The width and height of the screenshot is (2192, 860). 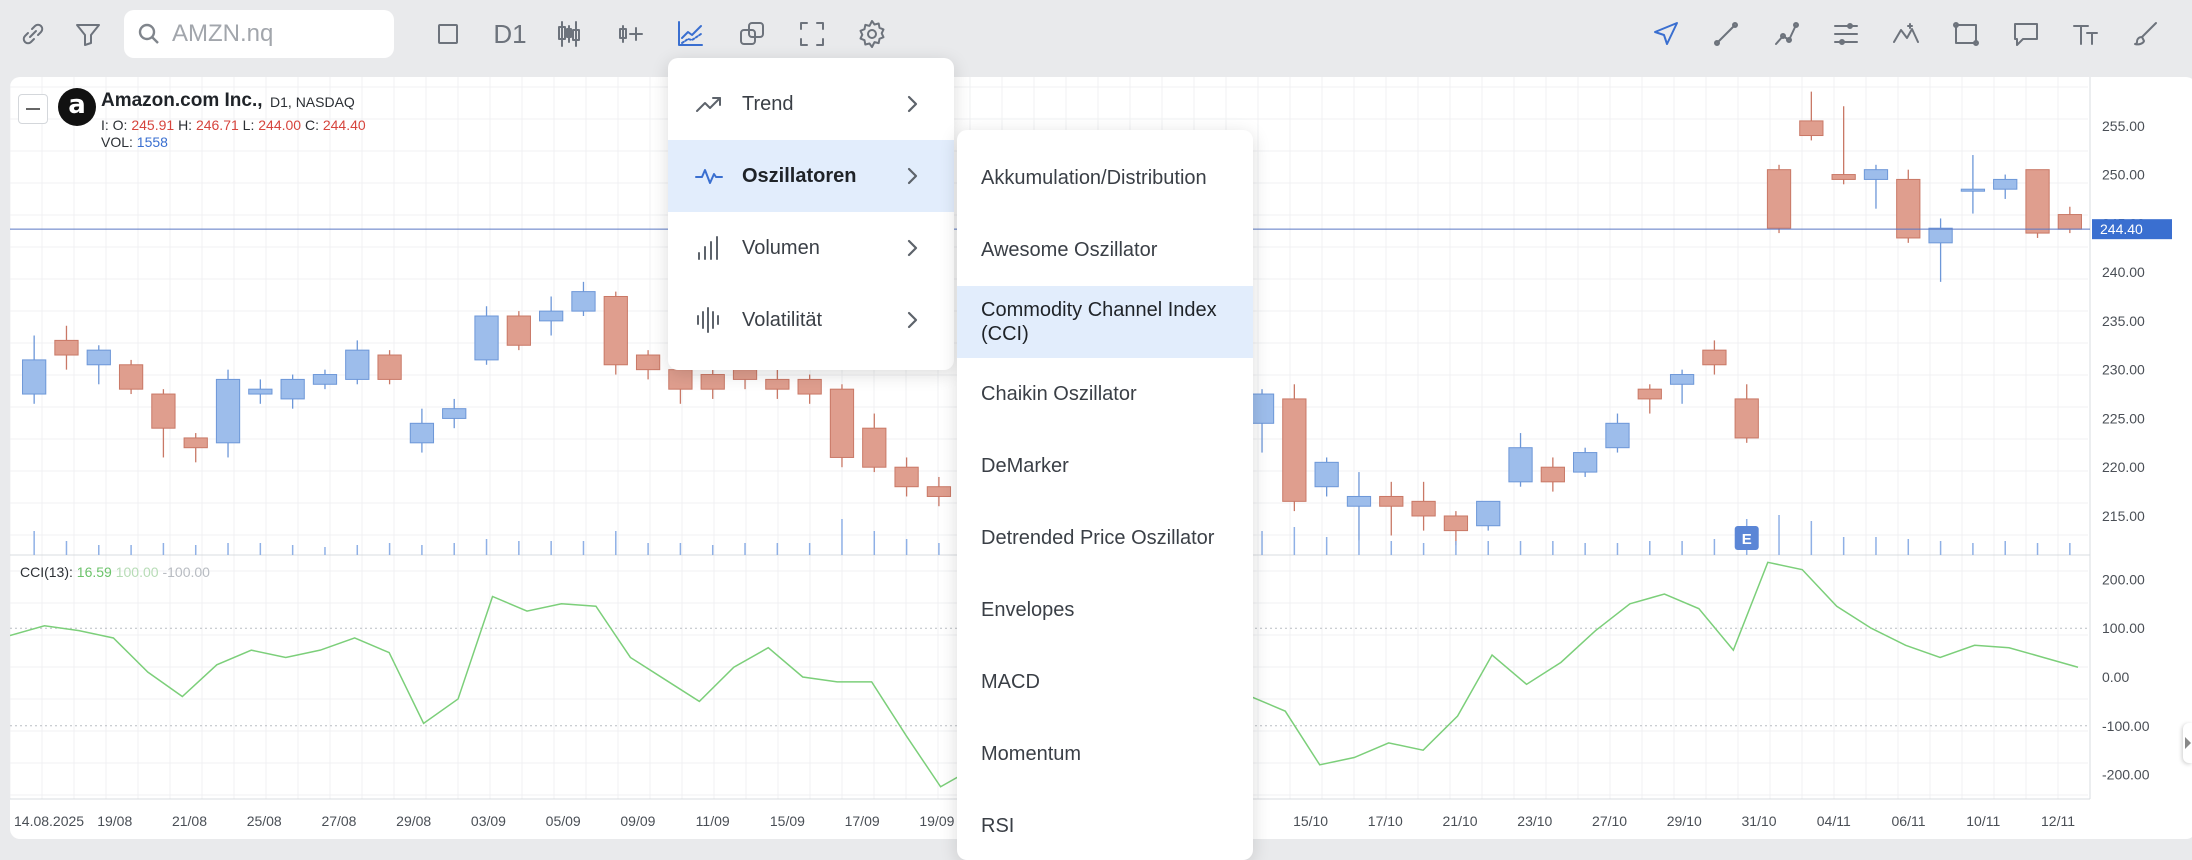 I want to click on date-axis-label: 10/11, so click(x=1983, y=821).